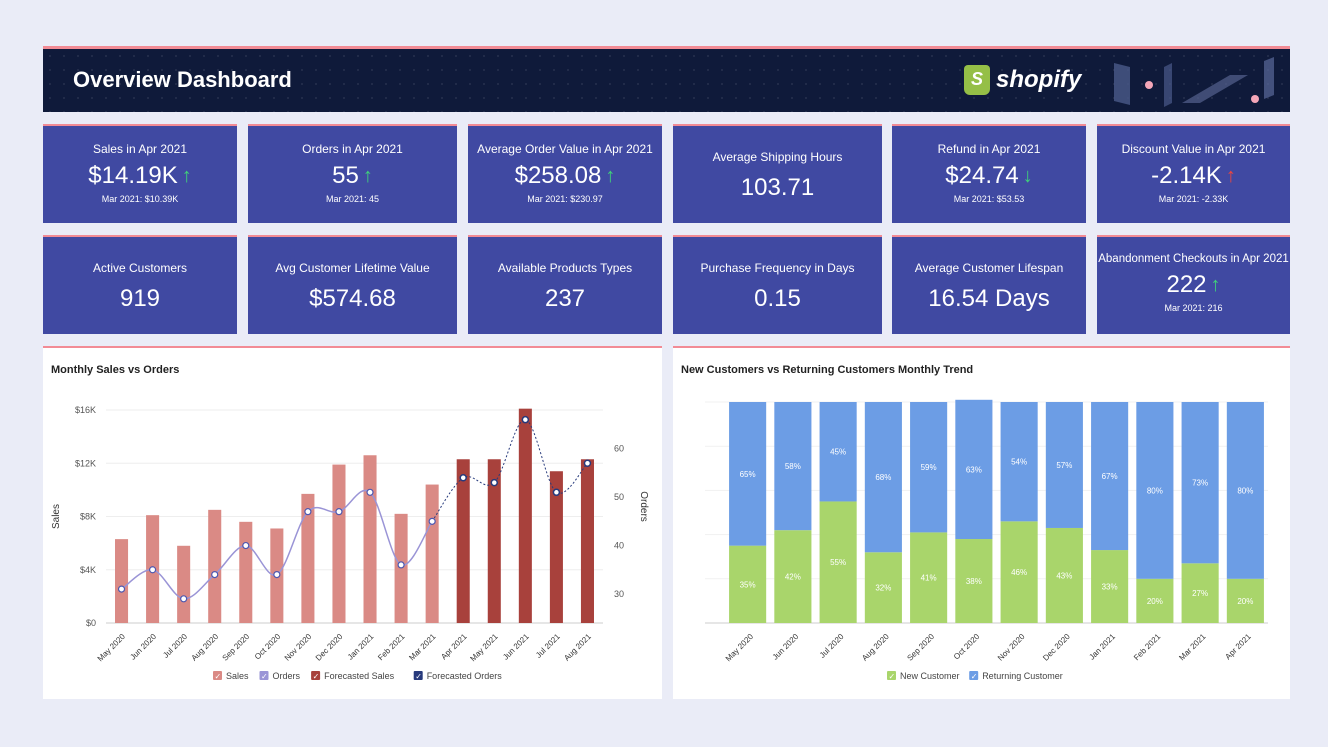  What do you see at coordinates (1022, 676) in the screenshot?
I see `legend-label: Returning Customer` at bounding box center [1022, 676].